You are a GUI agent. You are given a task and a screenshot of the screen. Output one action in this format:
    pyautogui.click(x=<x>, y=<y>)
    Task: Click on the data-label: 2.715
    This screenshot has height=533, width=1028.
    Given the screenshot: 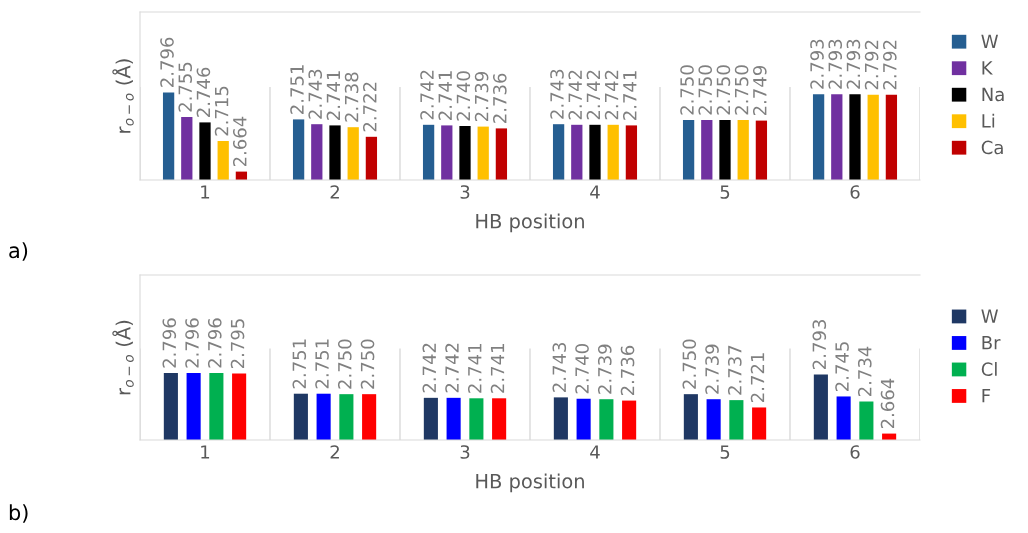 What is the action you would take?
    pyautogui.click(x=221, y=111)
    